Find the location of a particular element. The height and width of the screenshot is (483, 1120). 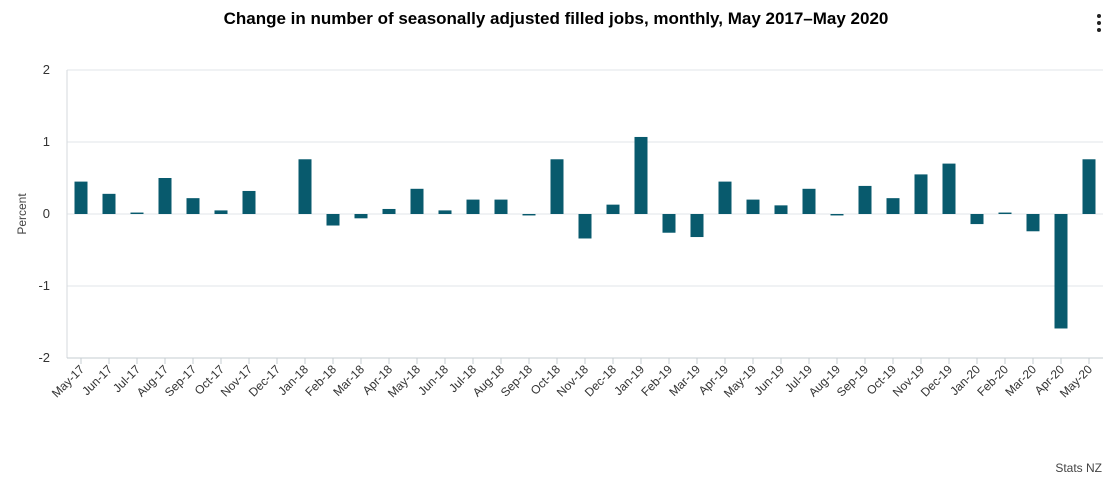

x-tick-label: May-17 is located at coordinates (68, 381).